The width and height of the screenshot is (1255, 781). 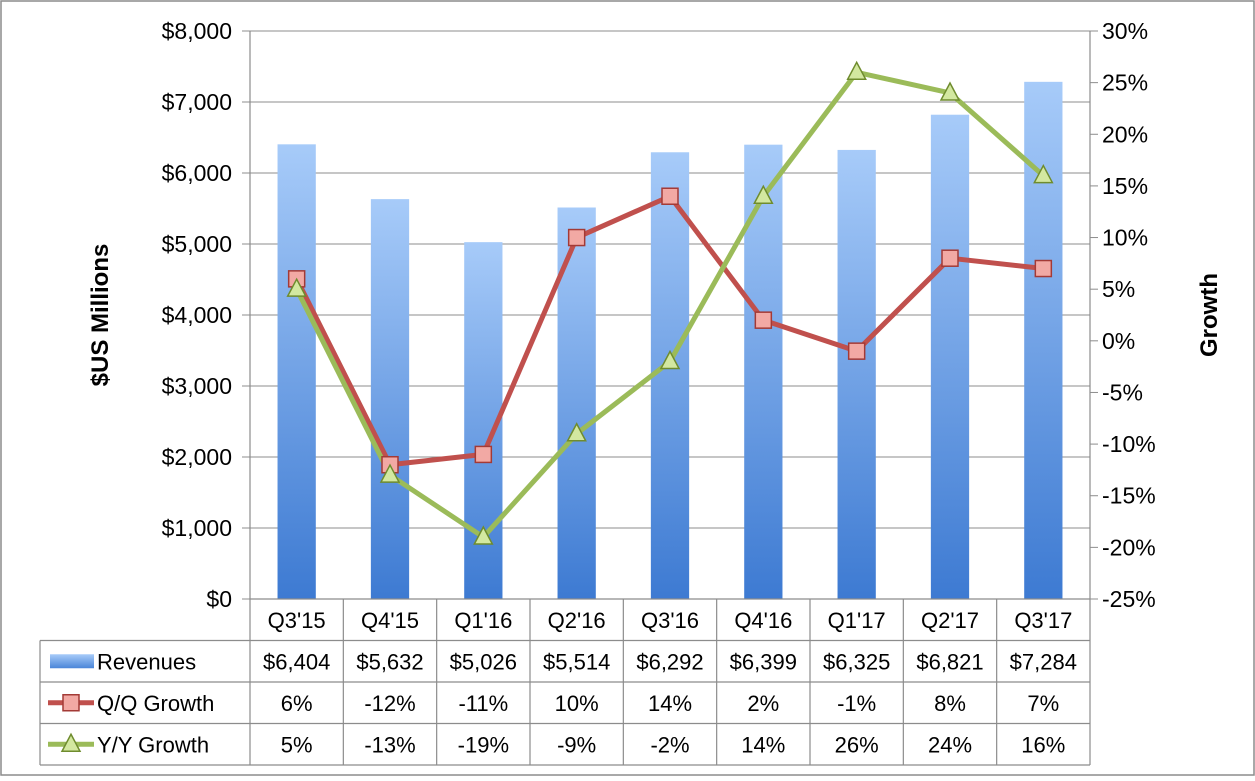 What do you see at coordinates (297, 620) in the screenshot?
I see `category-label: Q3'15` at bounding box center [297, 620].